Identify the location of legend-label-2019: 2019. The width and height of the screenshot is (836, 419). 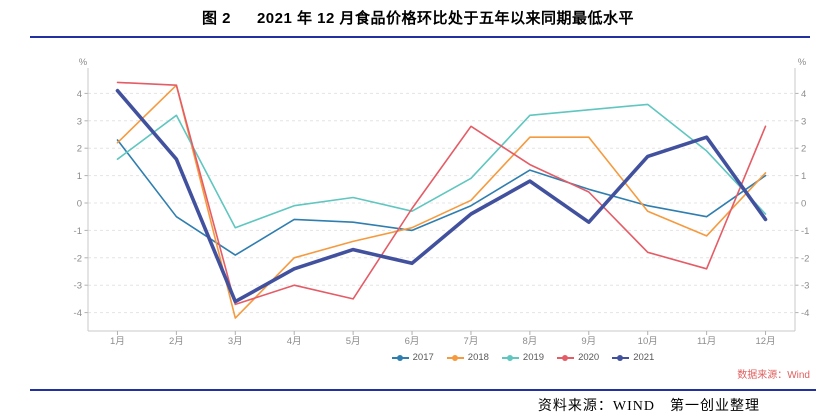
(533, 357).